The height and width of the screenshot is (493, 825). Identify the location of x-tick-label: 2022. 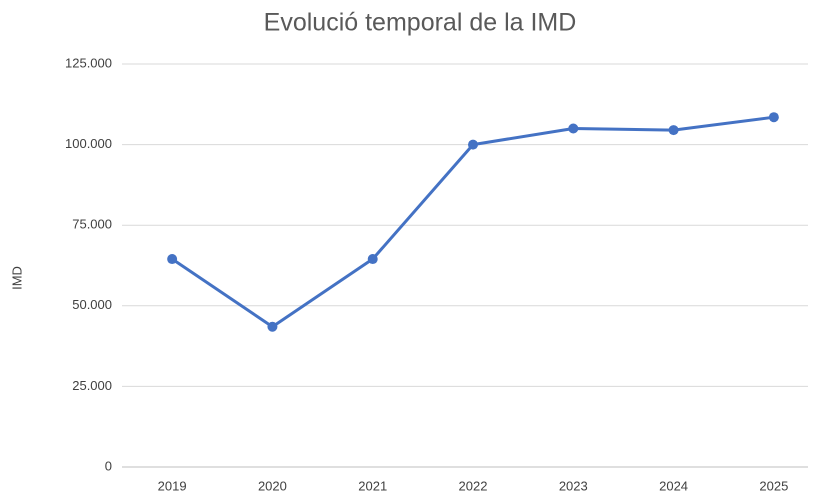
(473, 485).